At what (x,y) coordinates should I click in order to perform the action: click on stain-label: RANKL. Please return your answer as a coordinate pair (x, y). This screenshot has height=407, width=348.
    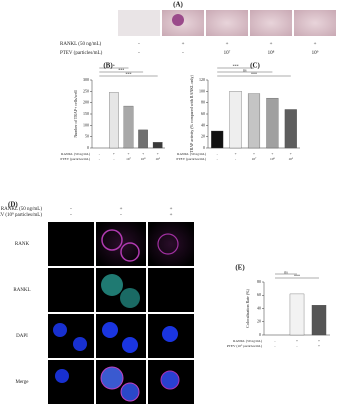
    Looking at the image, I should click on (21, 290).